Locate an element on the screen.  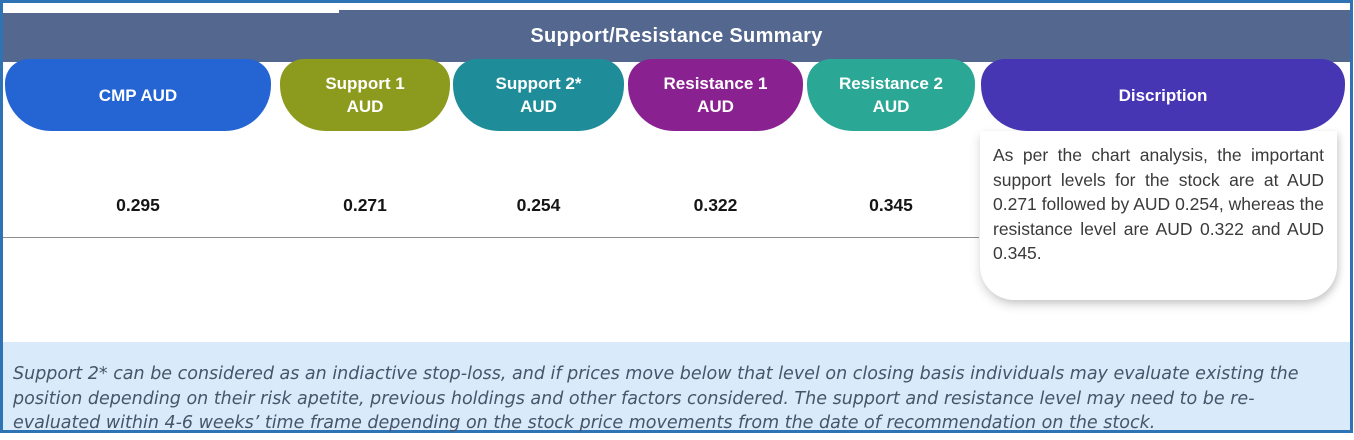
column-header-resistance-2: Resistance 2 AUD is located at coordinates (891, 95).